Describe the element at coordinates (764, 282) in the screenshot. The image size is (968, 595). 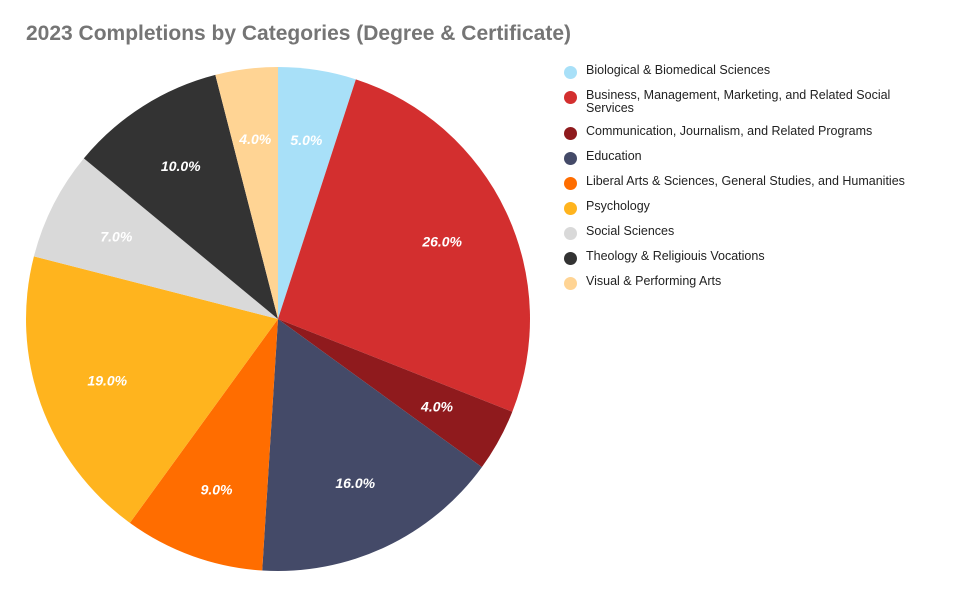
I see `legend-item: Visual & Performing Arts` at that location.